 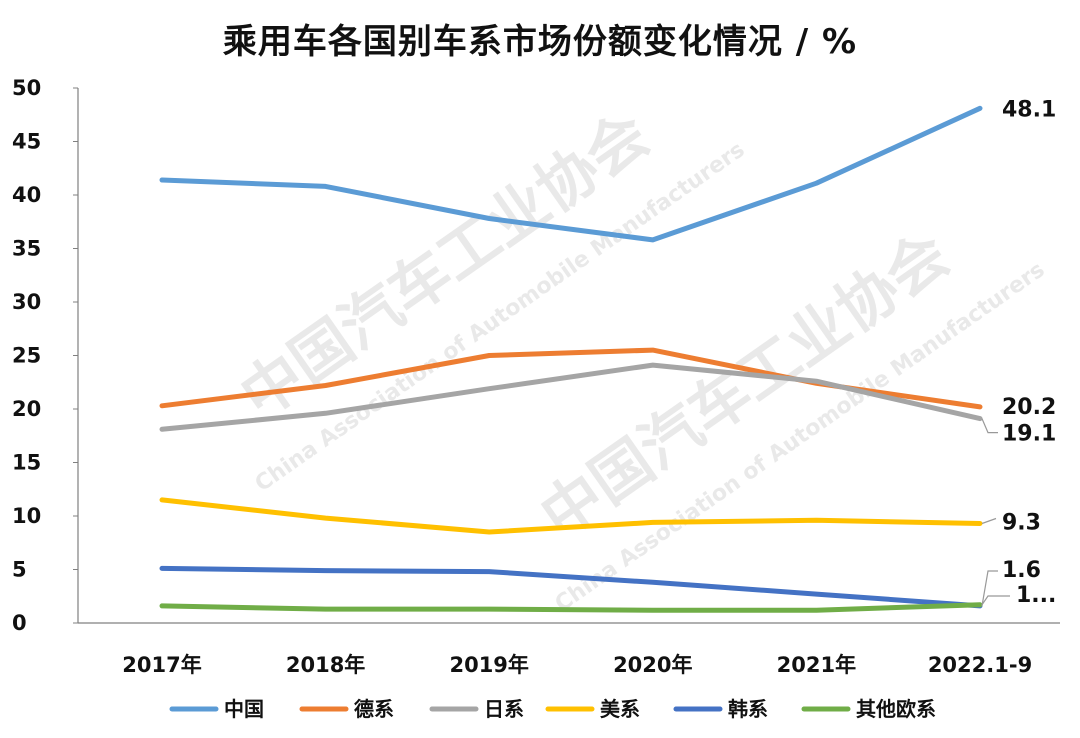 What do you see at coordinates (26, 88) in the screenshot?
I see `y-tick-label: 50` at bounding box center [26, 88].